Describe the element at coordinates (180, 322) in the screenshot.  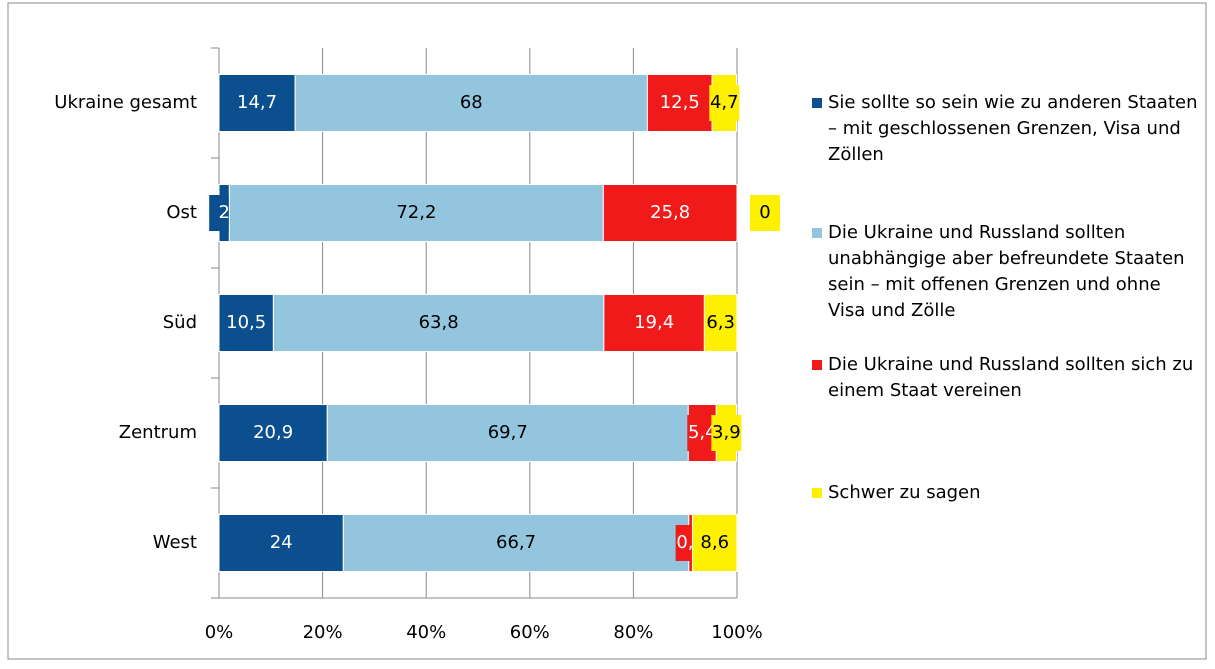
I see `y-tick-label: Süd` at that location.